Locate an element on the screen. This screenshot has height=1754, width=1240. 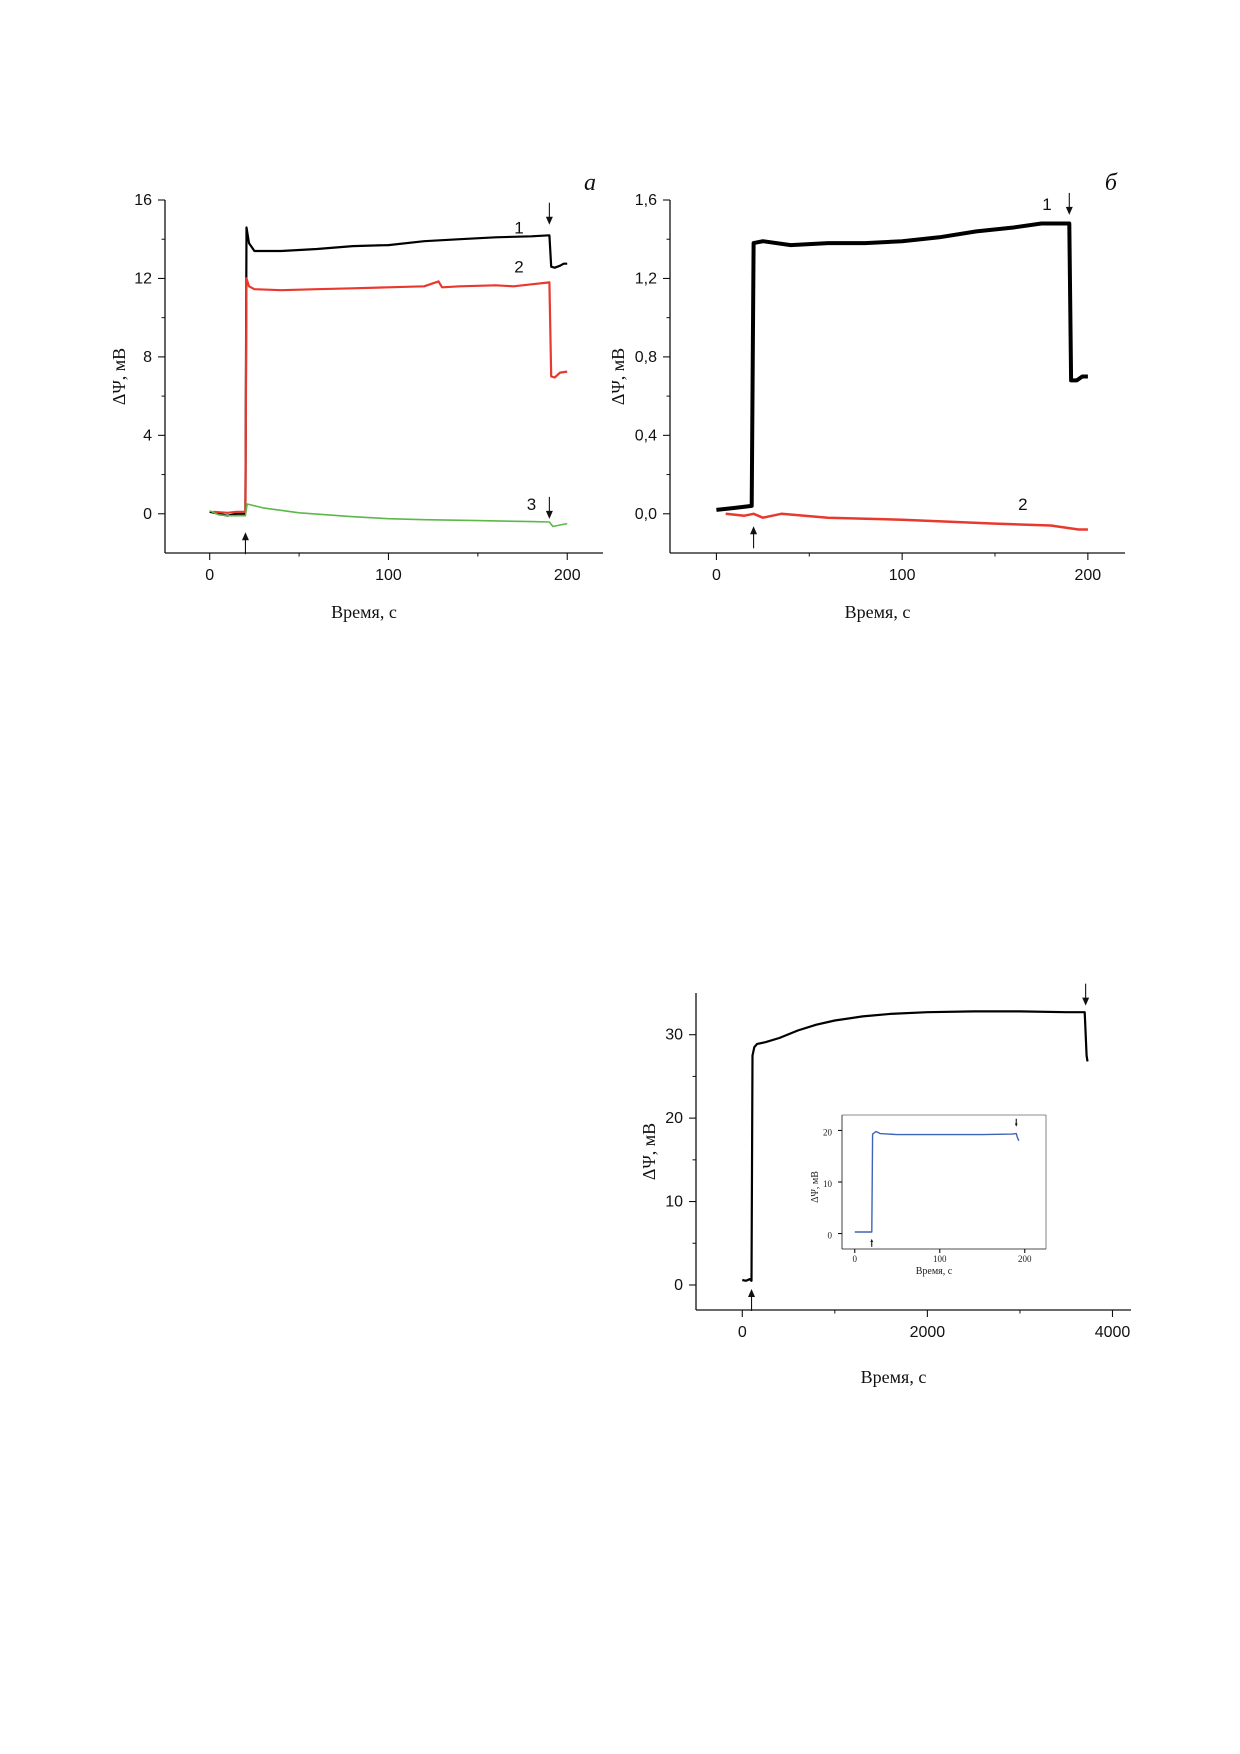
inset-y-axis-label: ΔΨ, мВ is located at coordinates (815, 1187).